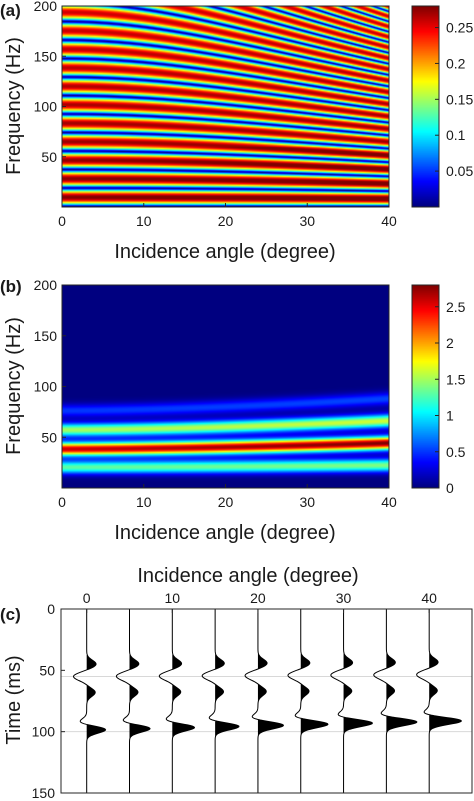  Describe the element at coordinates (46, 7) in the screenshot. I see `a-y-tick-label: 200` at that location.